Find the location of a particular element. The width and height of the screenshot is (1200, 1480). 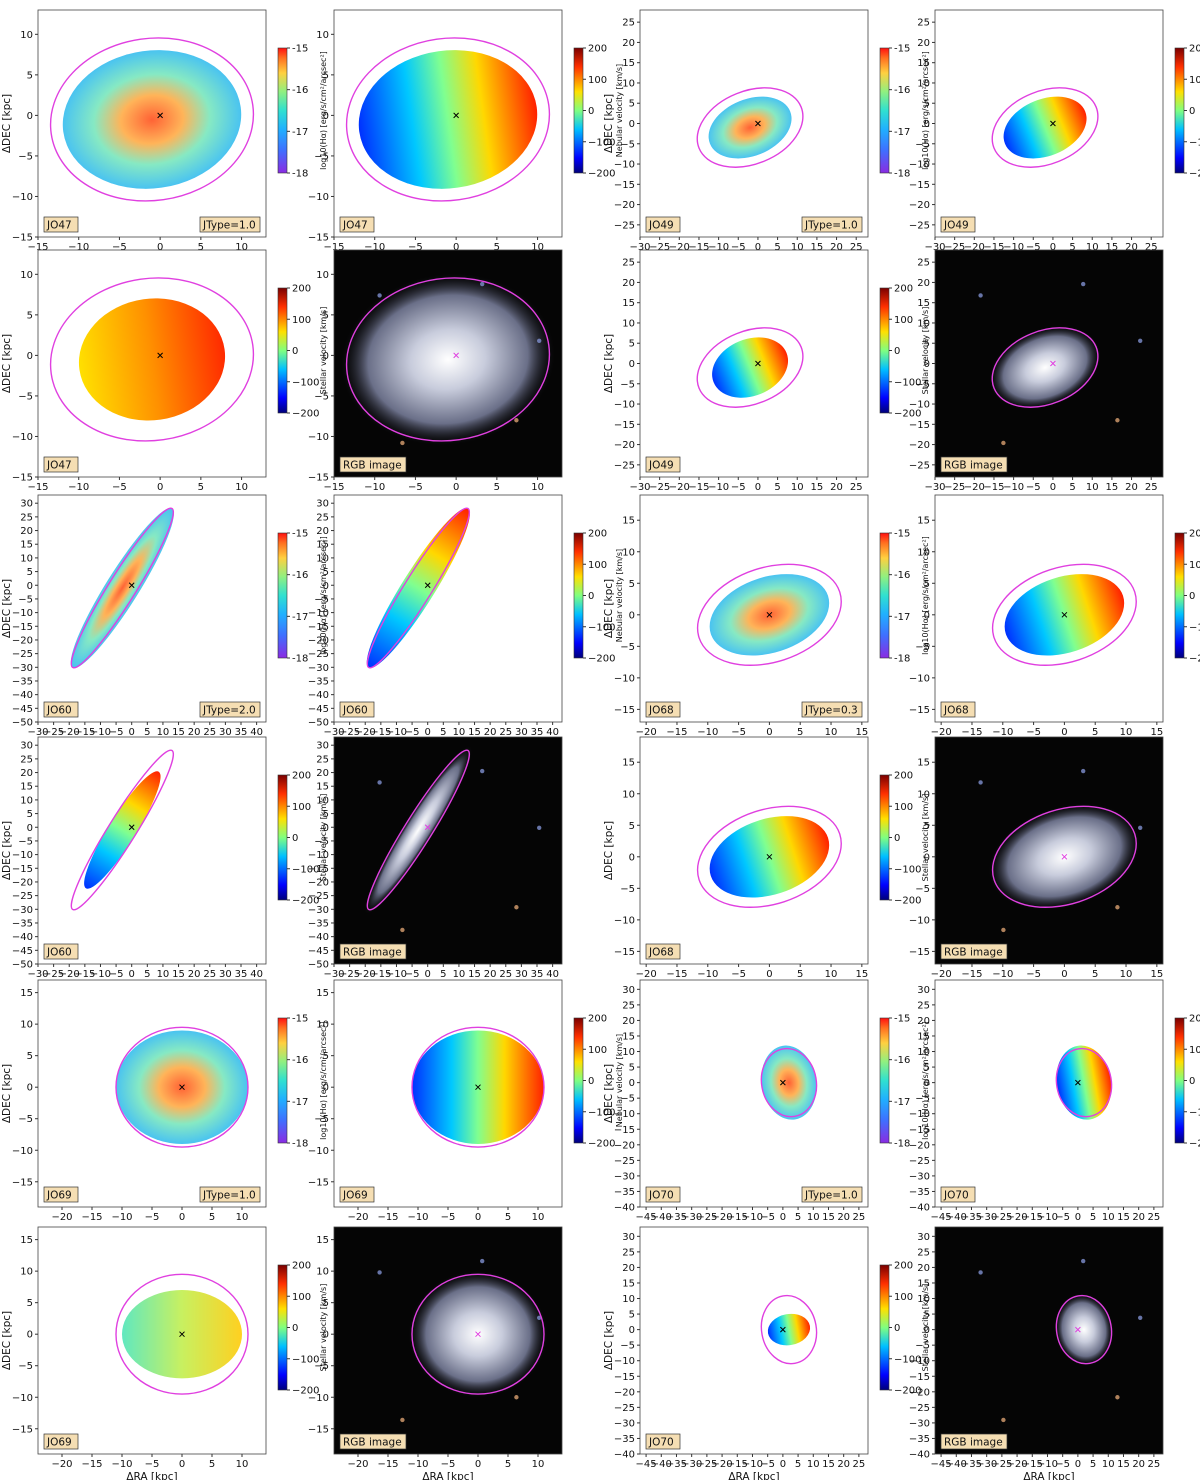

colorbar-tick-label: -15 is located at coordinates (902, 1019).